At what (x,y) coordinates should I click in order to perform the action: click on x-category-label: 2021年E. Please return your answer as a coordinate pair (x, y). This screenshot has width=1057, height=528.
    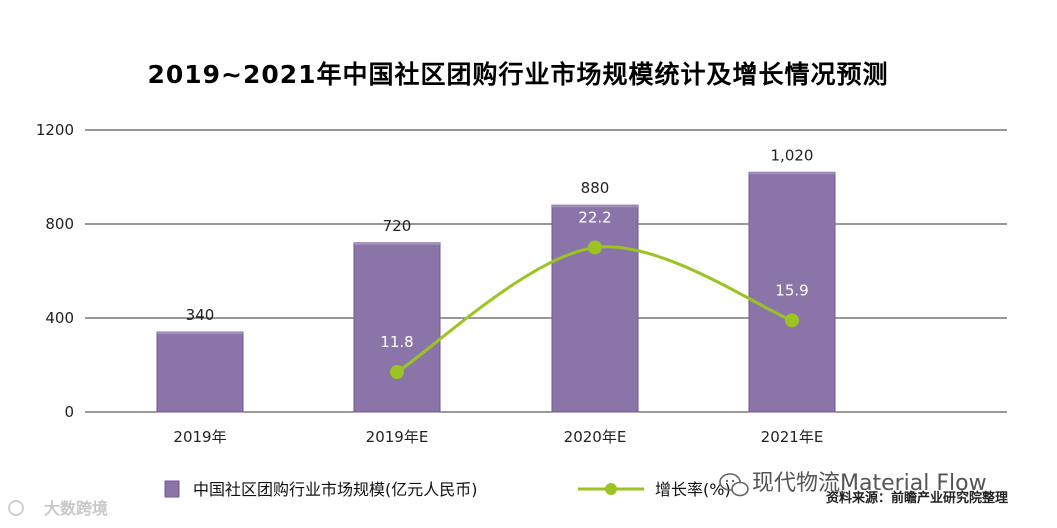
    Looking at the image, I should click on (792, 437).